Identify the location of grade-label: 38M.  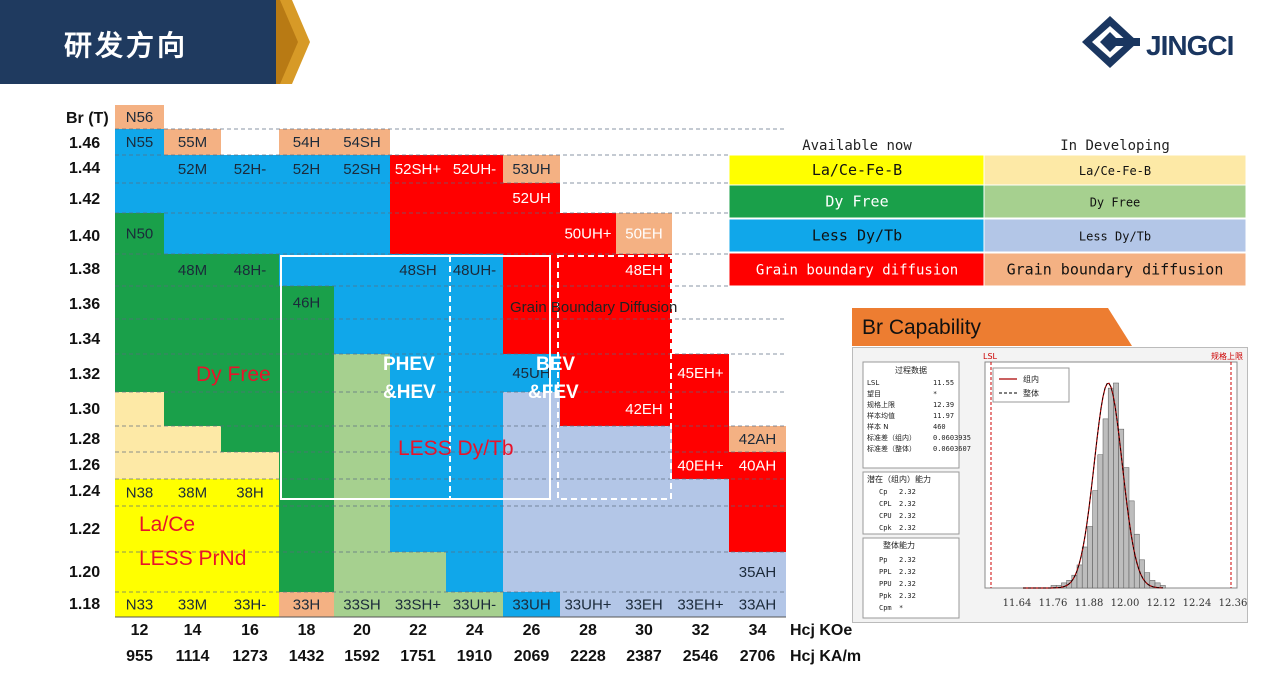
(192, 493).